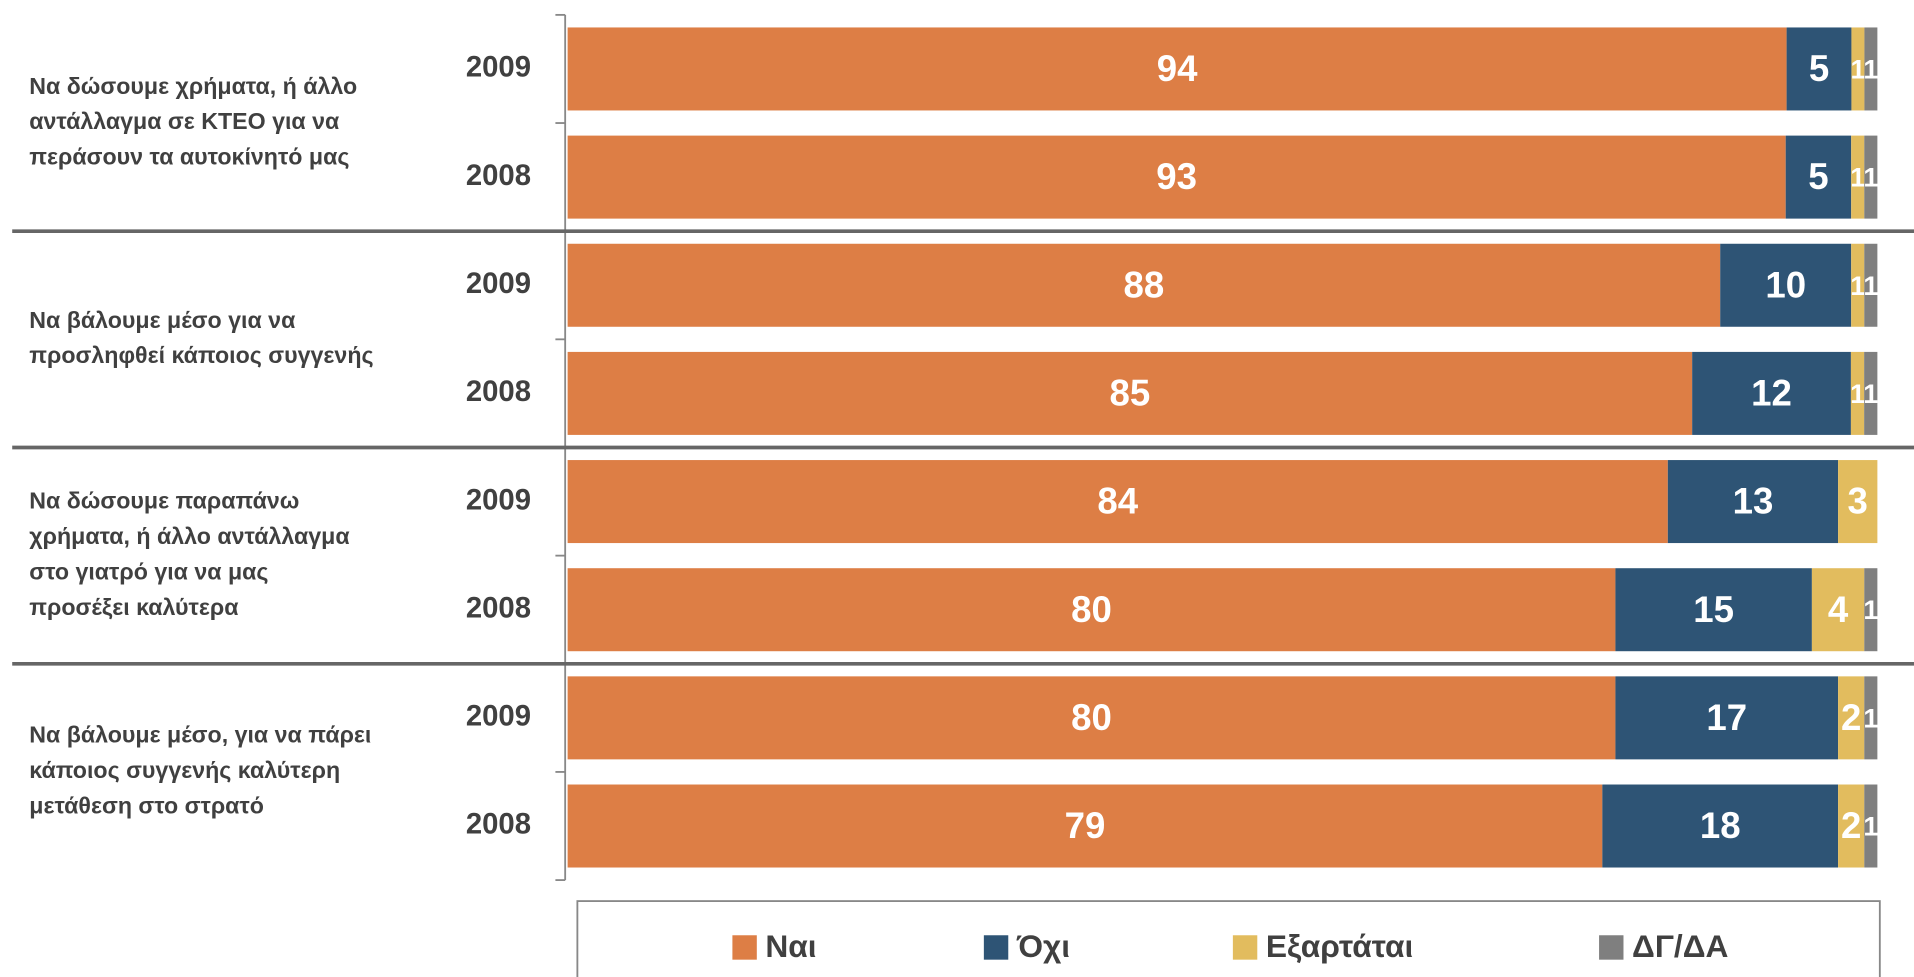  I want to click on value-label: 85, so click(1130, 393).